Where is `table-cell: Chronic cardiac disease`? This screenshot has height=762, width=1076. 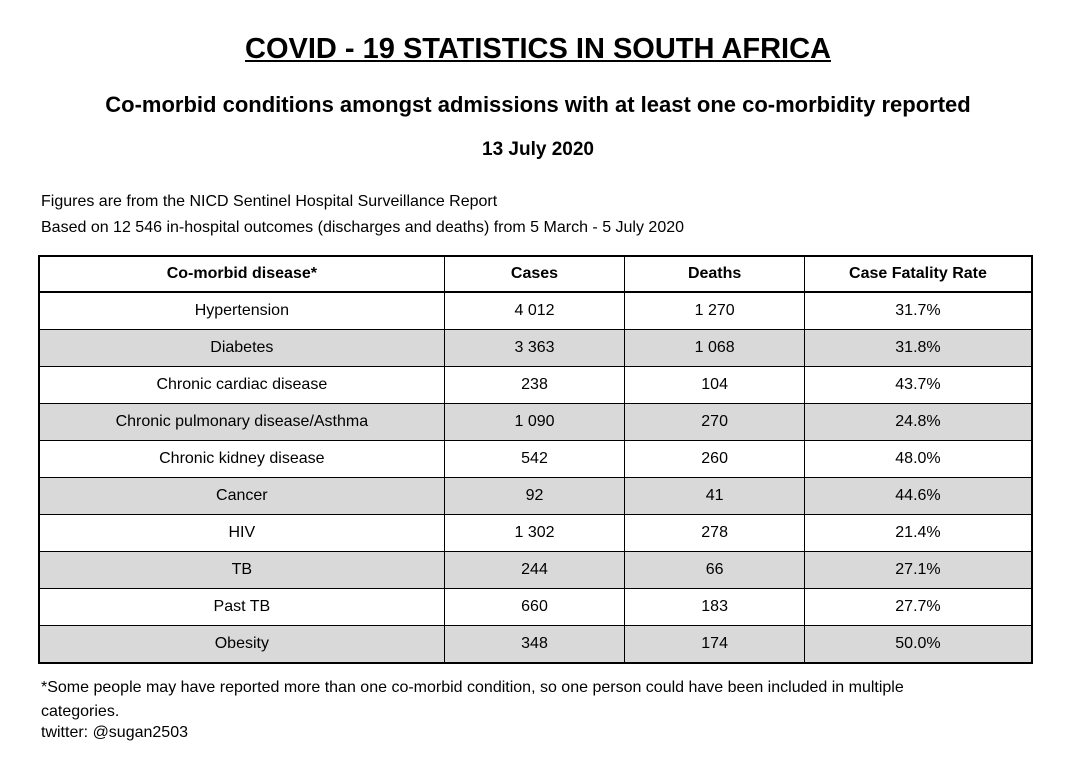 table-cell: Chronic cardiac disease is located at coordinates (241, 385).